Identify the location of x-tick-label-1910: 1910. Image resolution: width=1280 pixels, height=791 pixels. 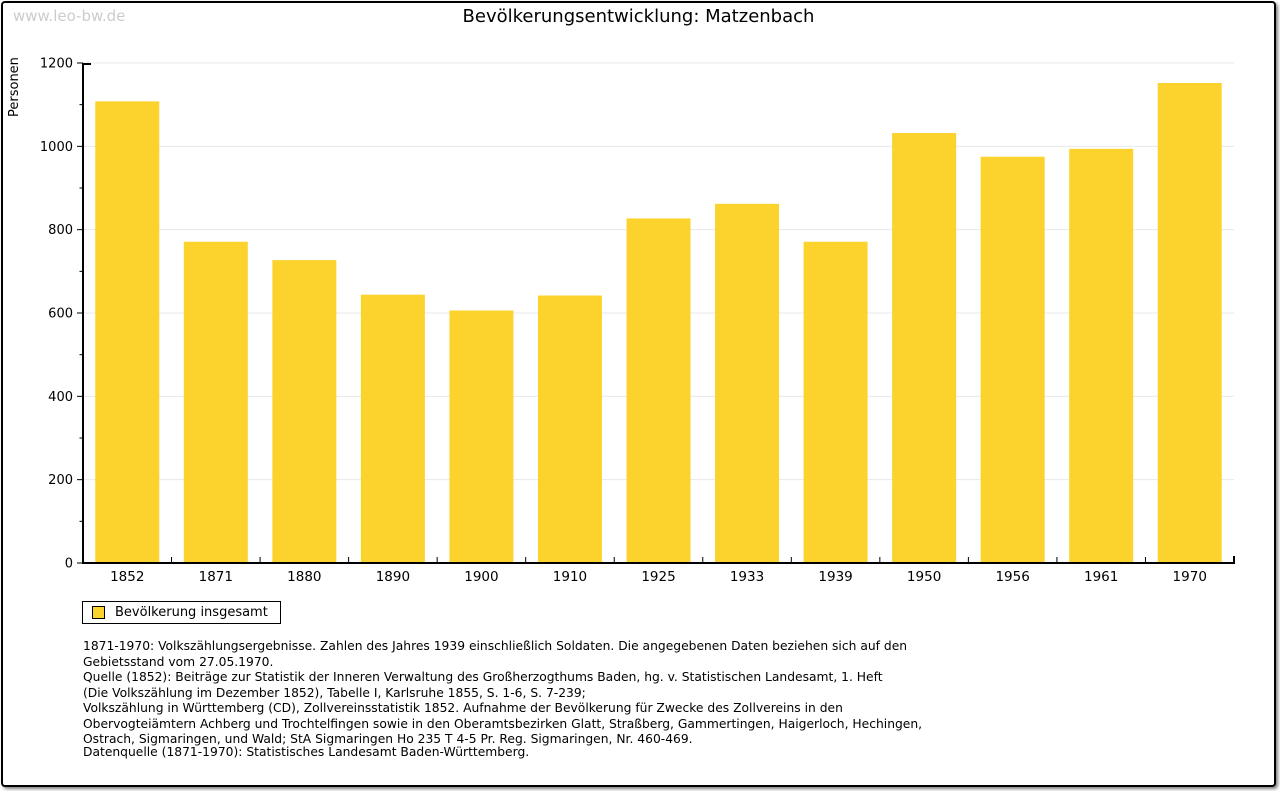
(570, 577).